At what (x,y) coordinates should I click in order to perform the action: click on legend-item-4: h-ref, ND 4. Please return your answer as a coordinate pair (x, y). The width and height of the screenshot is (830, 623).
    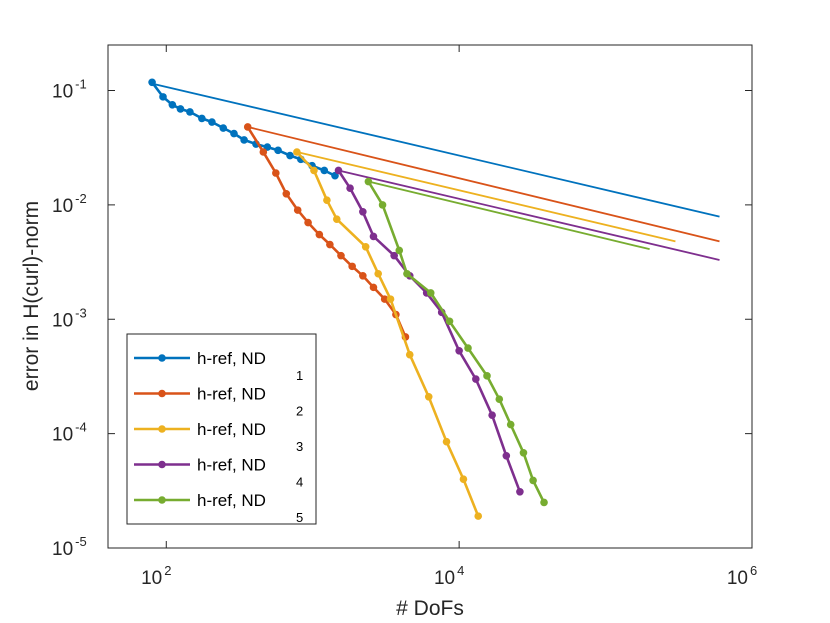
    Looking at the image, I should click on (218, 473).